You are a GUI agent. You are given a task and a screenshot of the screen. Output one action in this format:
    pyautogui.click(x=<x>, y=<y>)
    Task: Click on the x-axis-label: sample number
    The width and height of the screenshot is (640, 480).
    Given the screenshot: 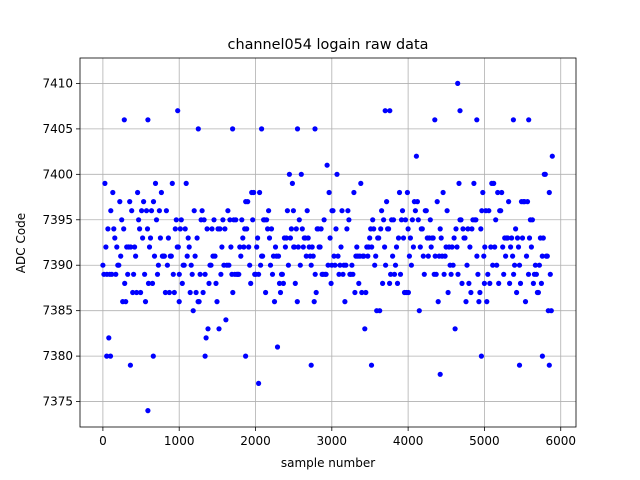 What is the action you would take?
    pyautogui.click(x=328, y=463)
    